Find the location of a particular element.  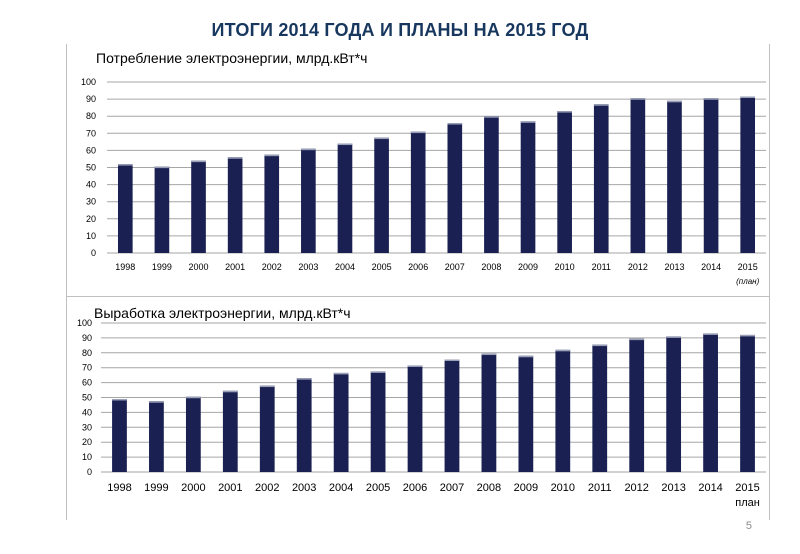

production-x-tick-label: 2010 is located at coordinates (563, 488).